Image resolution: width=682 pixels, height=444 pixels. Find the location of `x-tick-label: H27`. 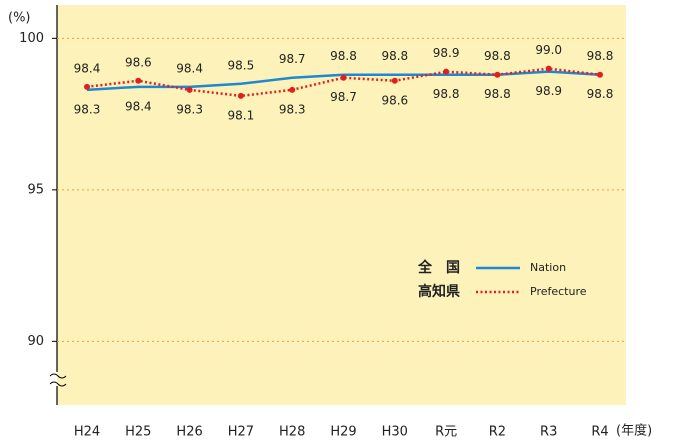

x-tick-label: H27 is located at coordinates (241, 432).